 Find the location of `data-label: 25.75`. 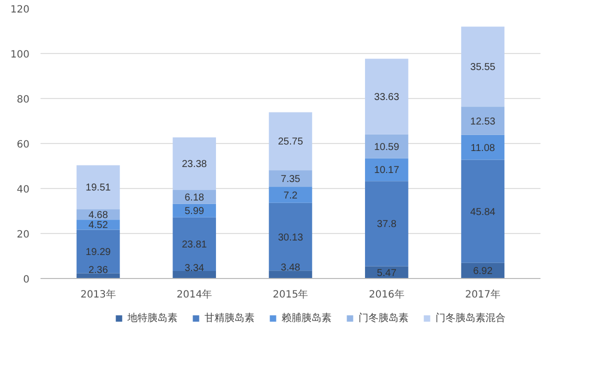

data-label: 25.75 is located at coordinates (291, 142).